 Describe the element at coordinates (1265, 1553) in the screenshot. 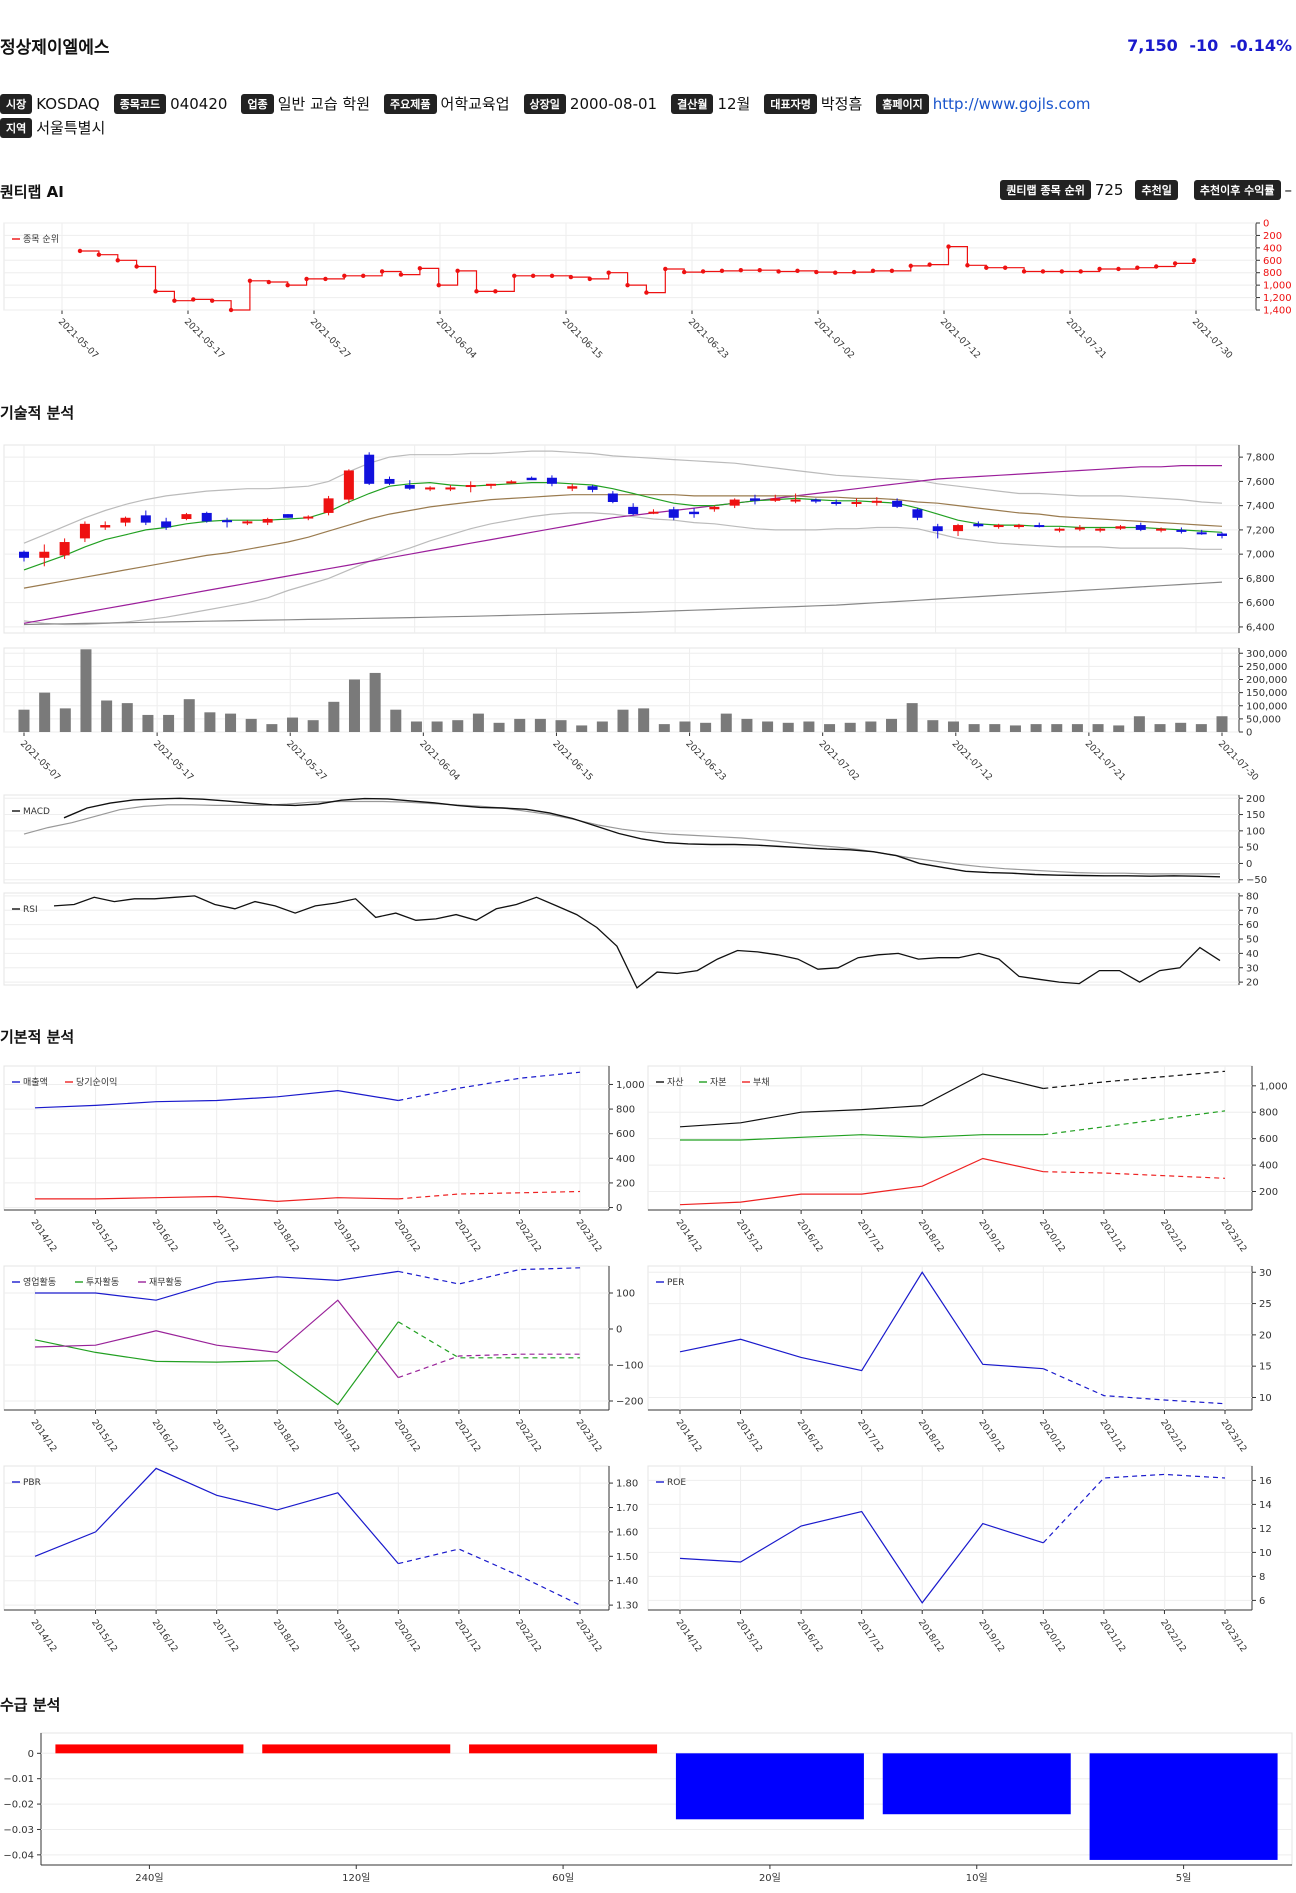

I see `roe-y-tick-label: 10` at that location.